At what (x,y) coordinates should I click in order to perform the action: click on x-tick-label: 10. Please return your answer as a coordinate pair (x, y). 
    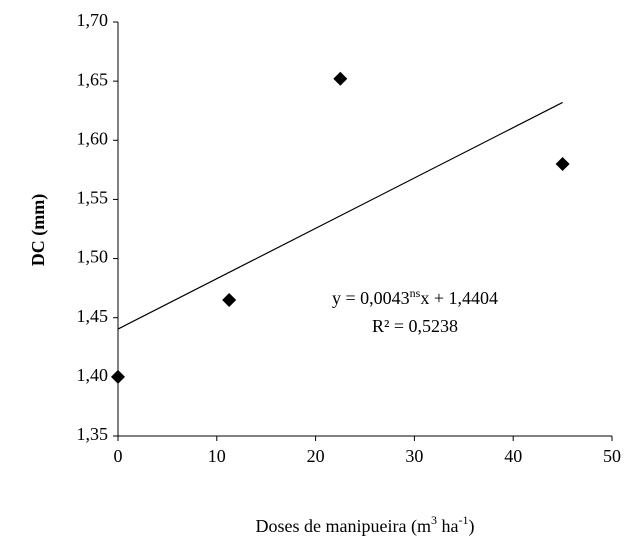
    Looking at the image, I should click on (217, 456).